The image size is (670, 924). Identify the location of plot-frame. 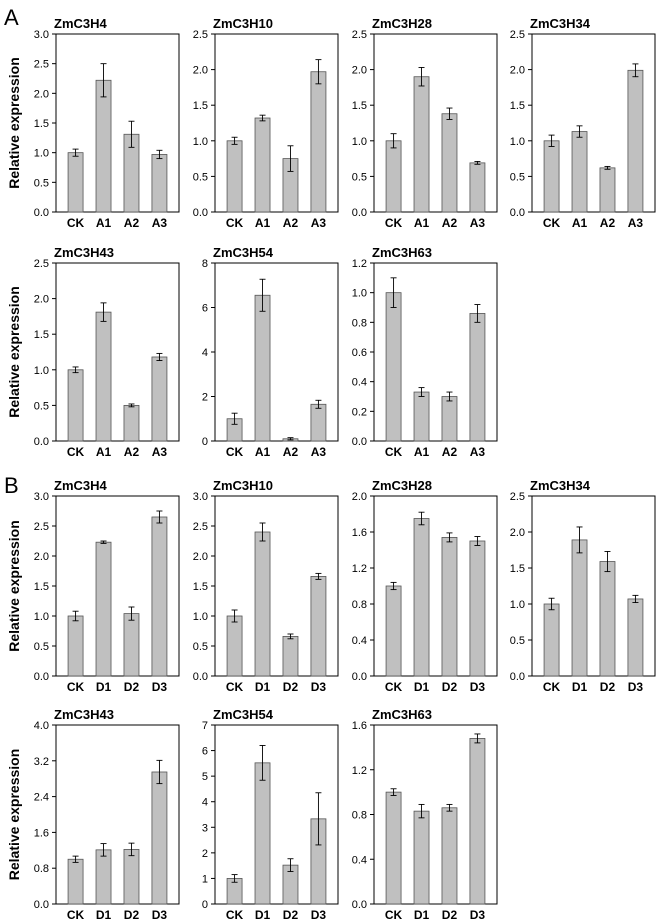
(117, 814).